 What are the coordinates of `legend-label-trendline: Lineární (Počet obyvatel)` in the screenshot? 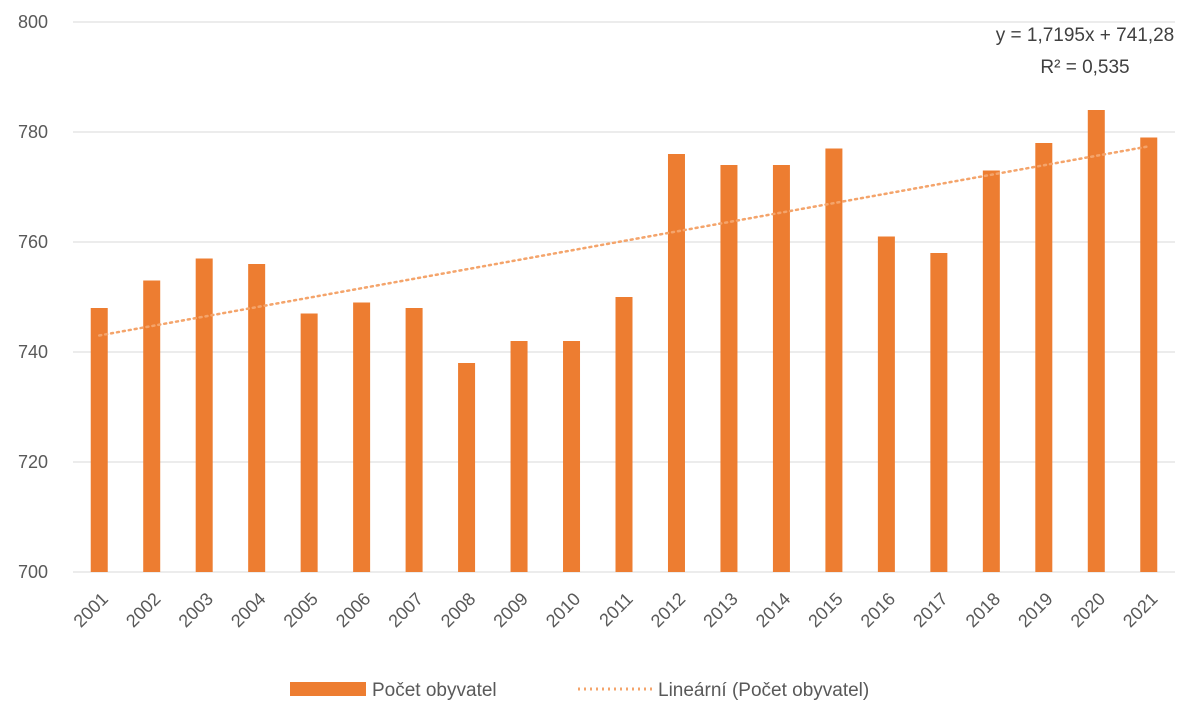 It's located at (763, 690).